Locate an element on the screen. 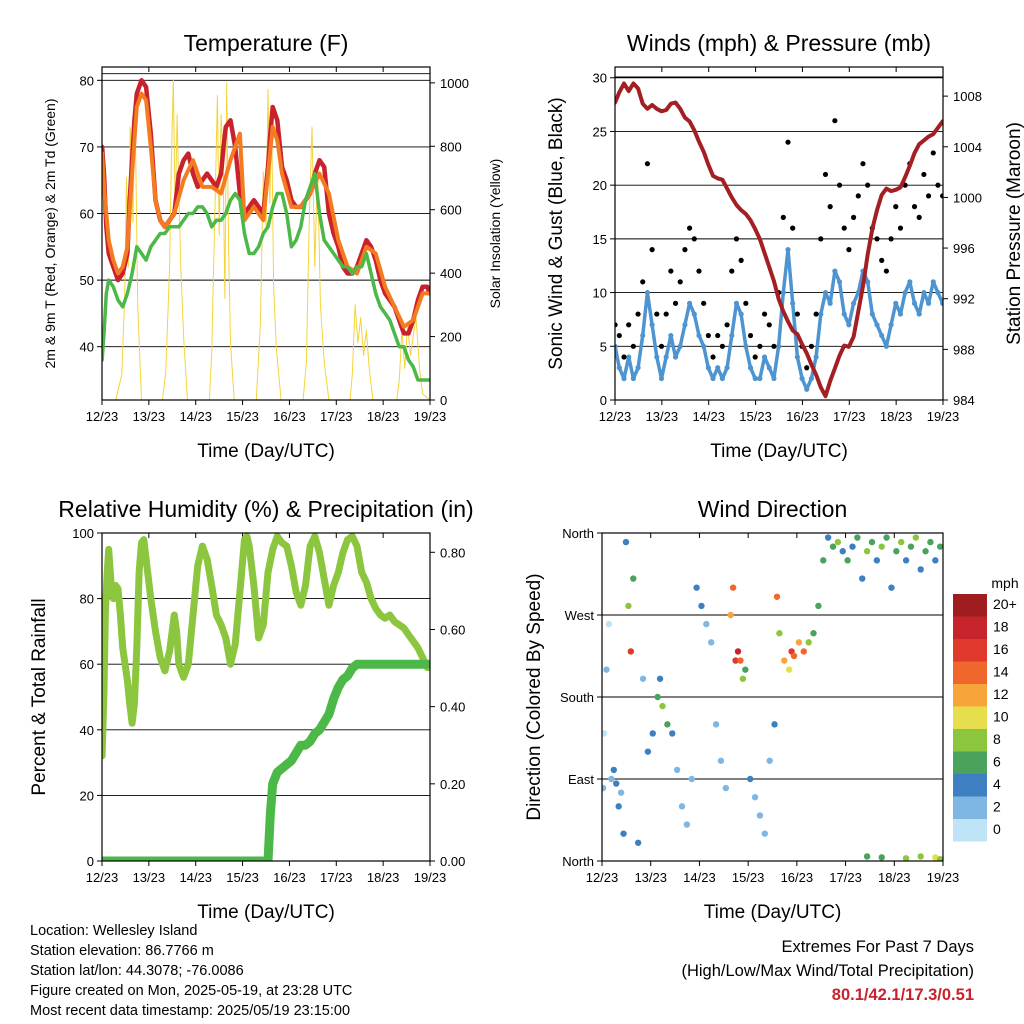 The height and width of the screenshot is (1024, 1024). y2-tick-label: 0.20 is located at coordinates (452, 784).